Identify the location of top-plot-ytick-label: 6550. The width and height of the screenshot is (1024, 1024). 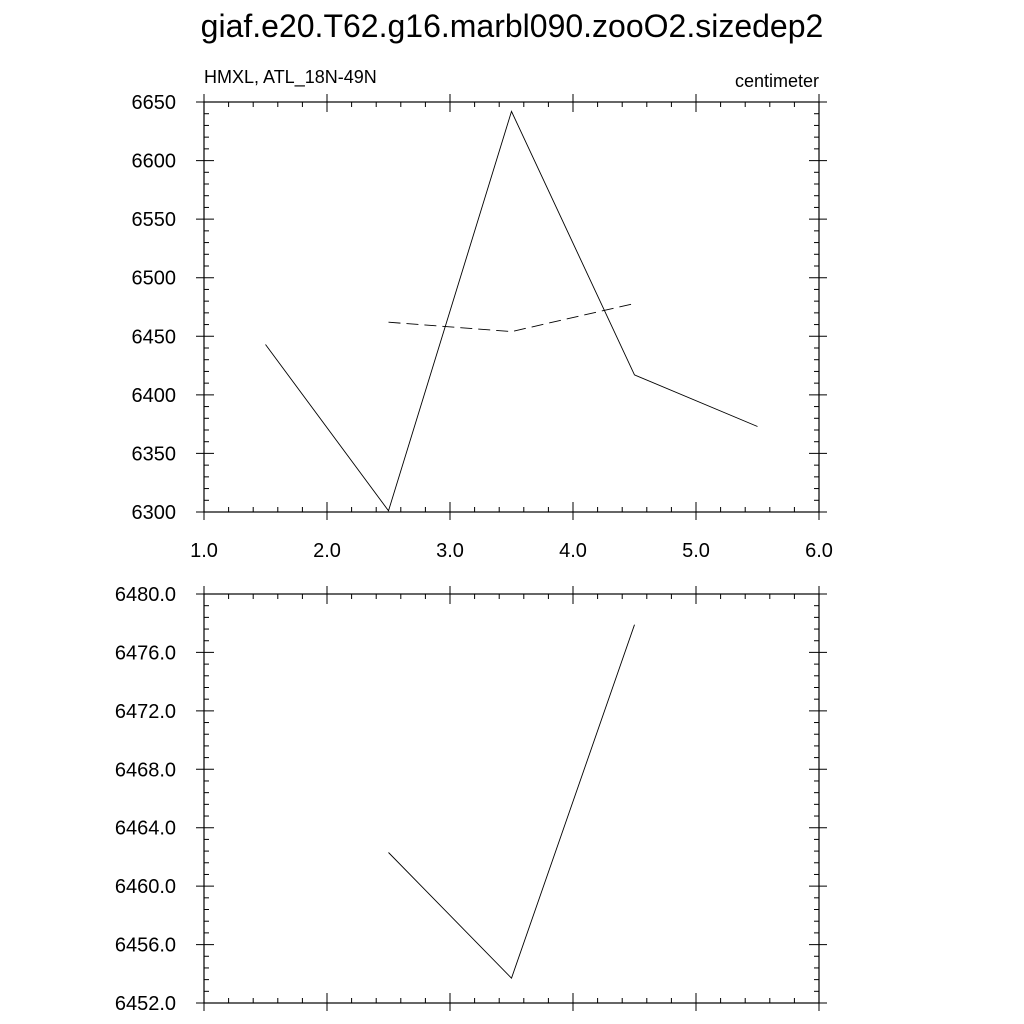
(154, 220).